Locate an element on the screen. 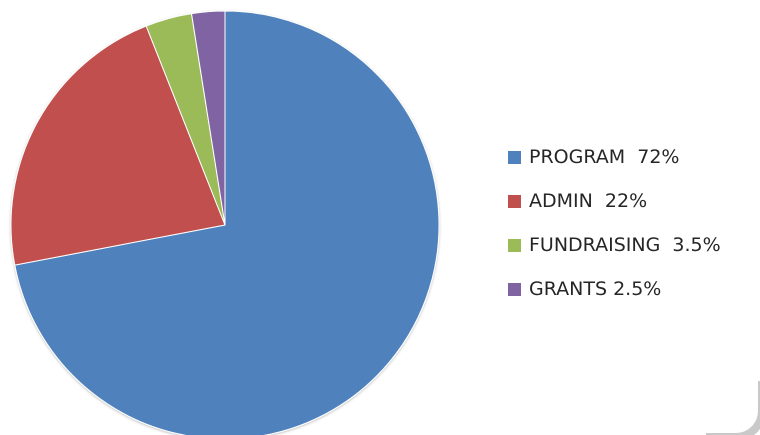 Image resolution: width=760 pixels, height=435 pixels. legend-item-grants: GRANTS 2.5% is located at coordinates (614, 289).